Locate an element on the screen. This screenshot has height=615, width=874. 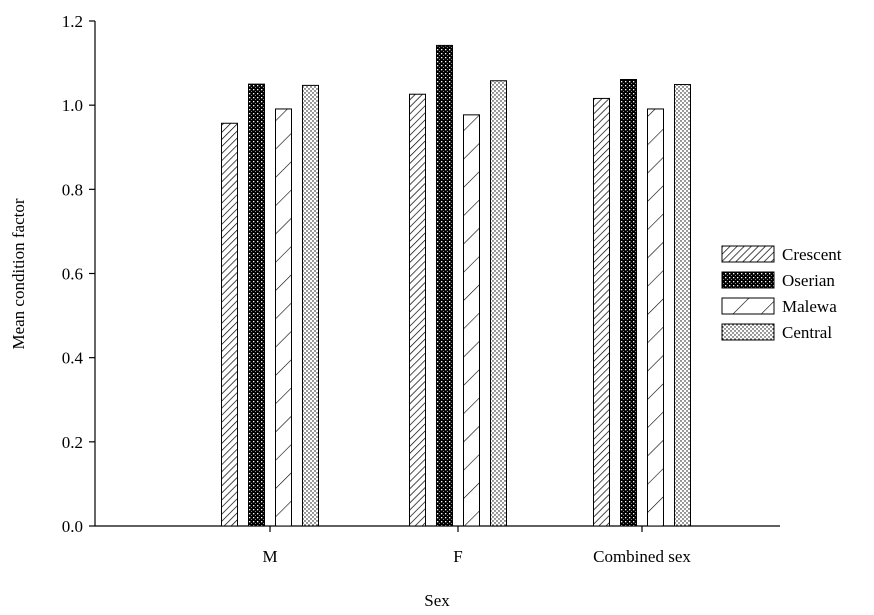
y-axis-title: Mean condition factor is located at coordinates (18, 273).